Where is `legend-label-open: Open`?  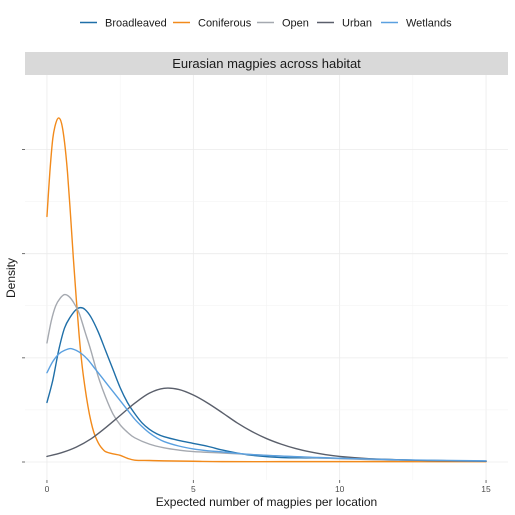 legend-label-open: Open is located at coordinates (295, 24).